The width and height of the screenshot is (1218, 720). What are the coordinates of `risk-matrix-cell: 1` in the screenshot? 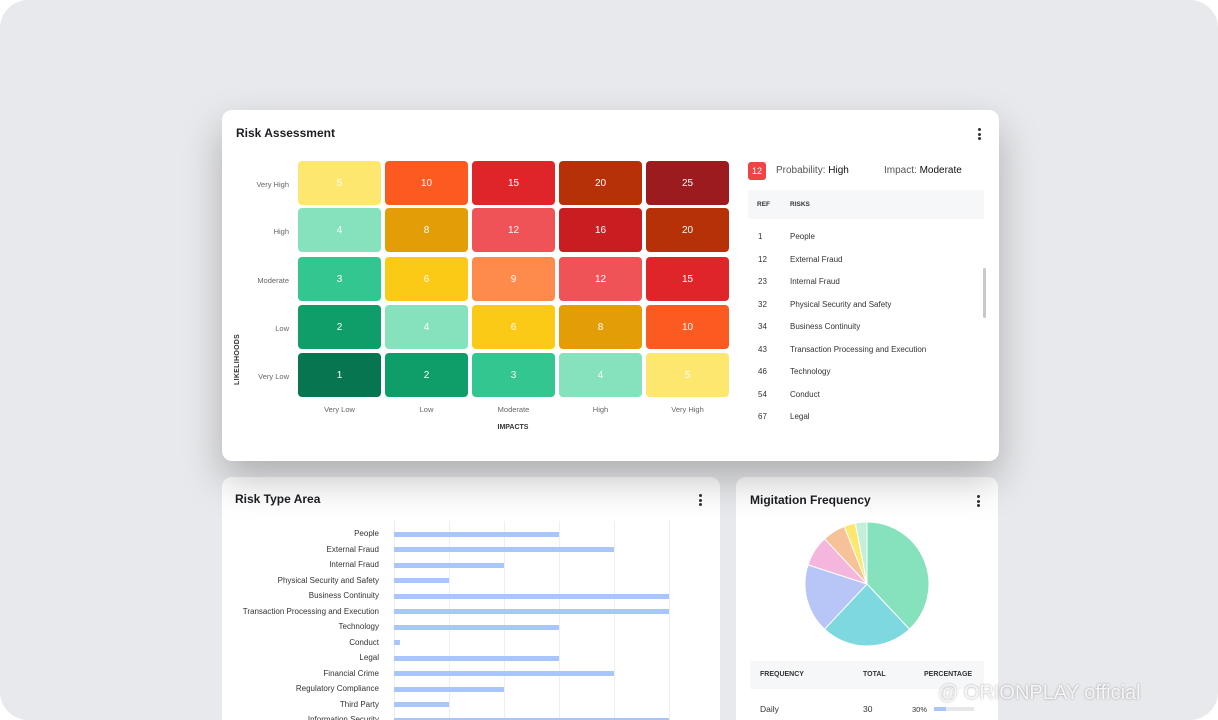 It's located at (339, 375).